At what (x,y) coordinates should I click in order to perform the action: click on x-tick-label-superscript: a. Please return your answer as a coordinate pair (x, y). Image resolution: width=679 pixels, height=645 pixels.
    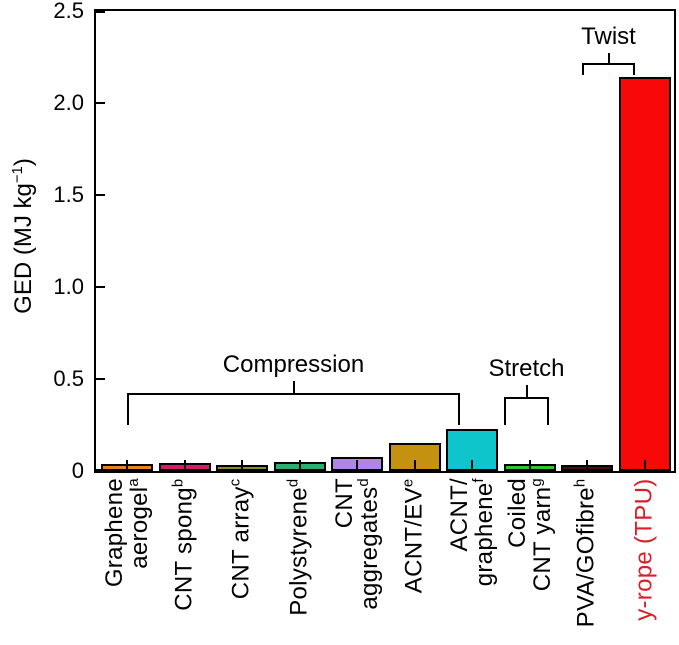
    Looking at the image, I should click on (134, 482).